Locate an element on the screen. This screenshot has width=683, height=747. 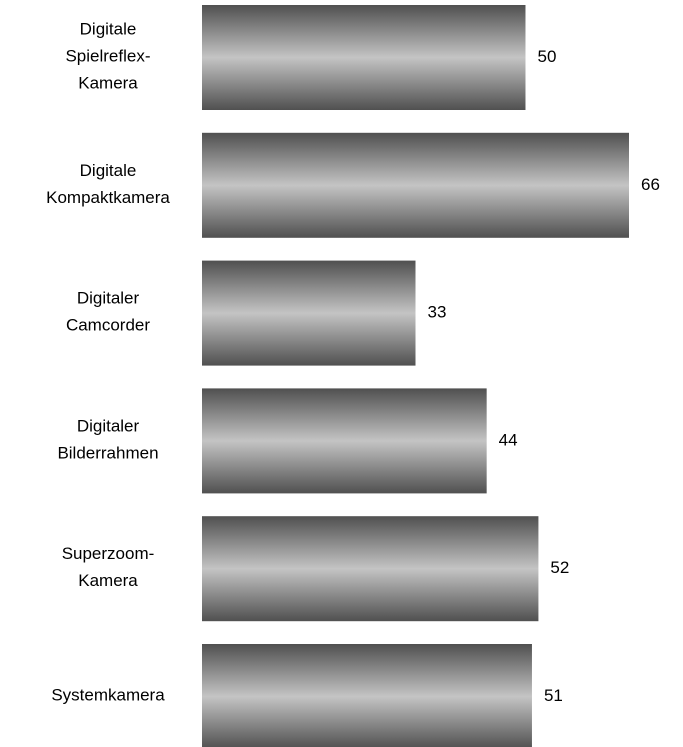
category-label: Digitale Spielreflex-Kamera is located at coordinates (107, 56).